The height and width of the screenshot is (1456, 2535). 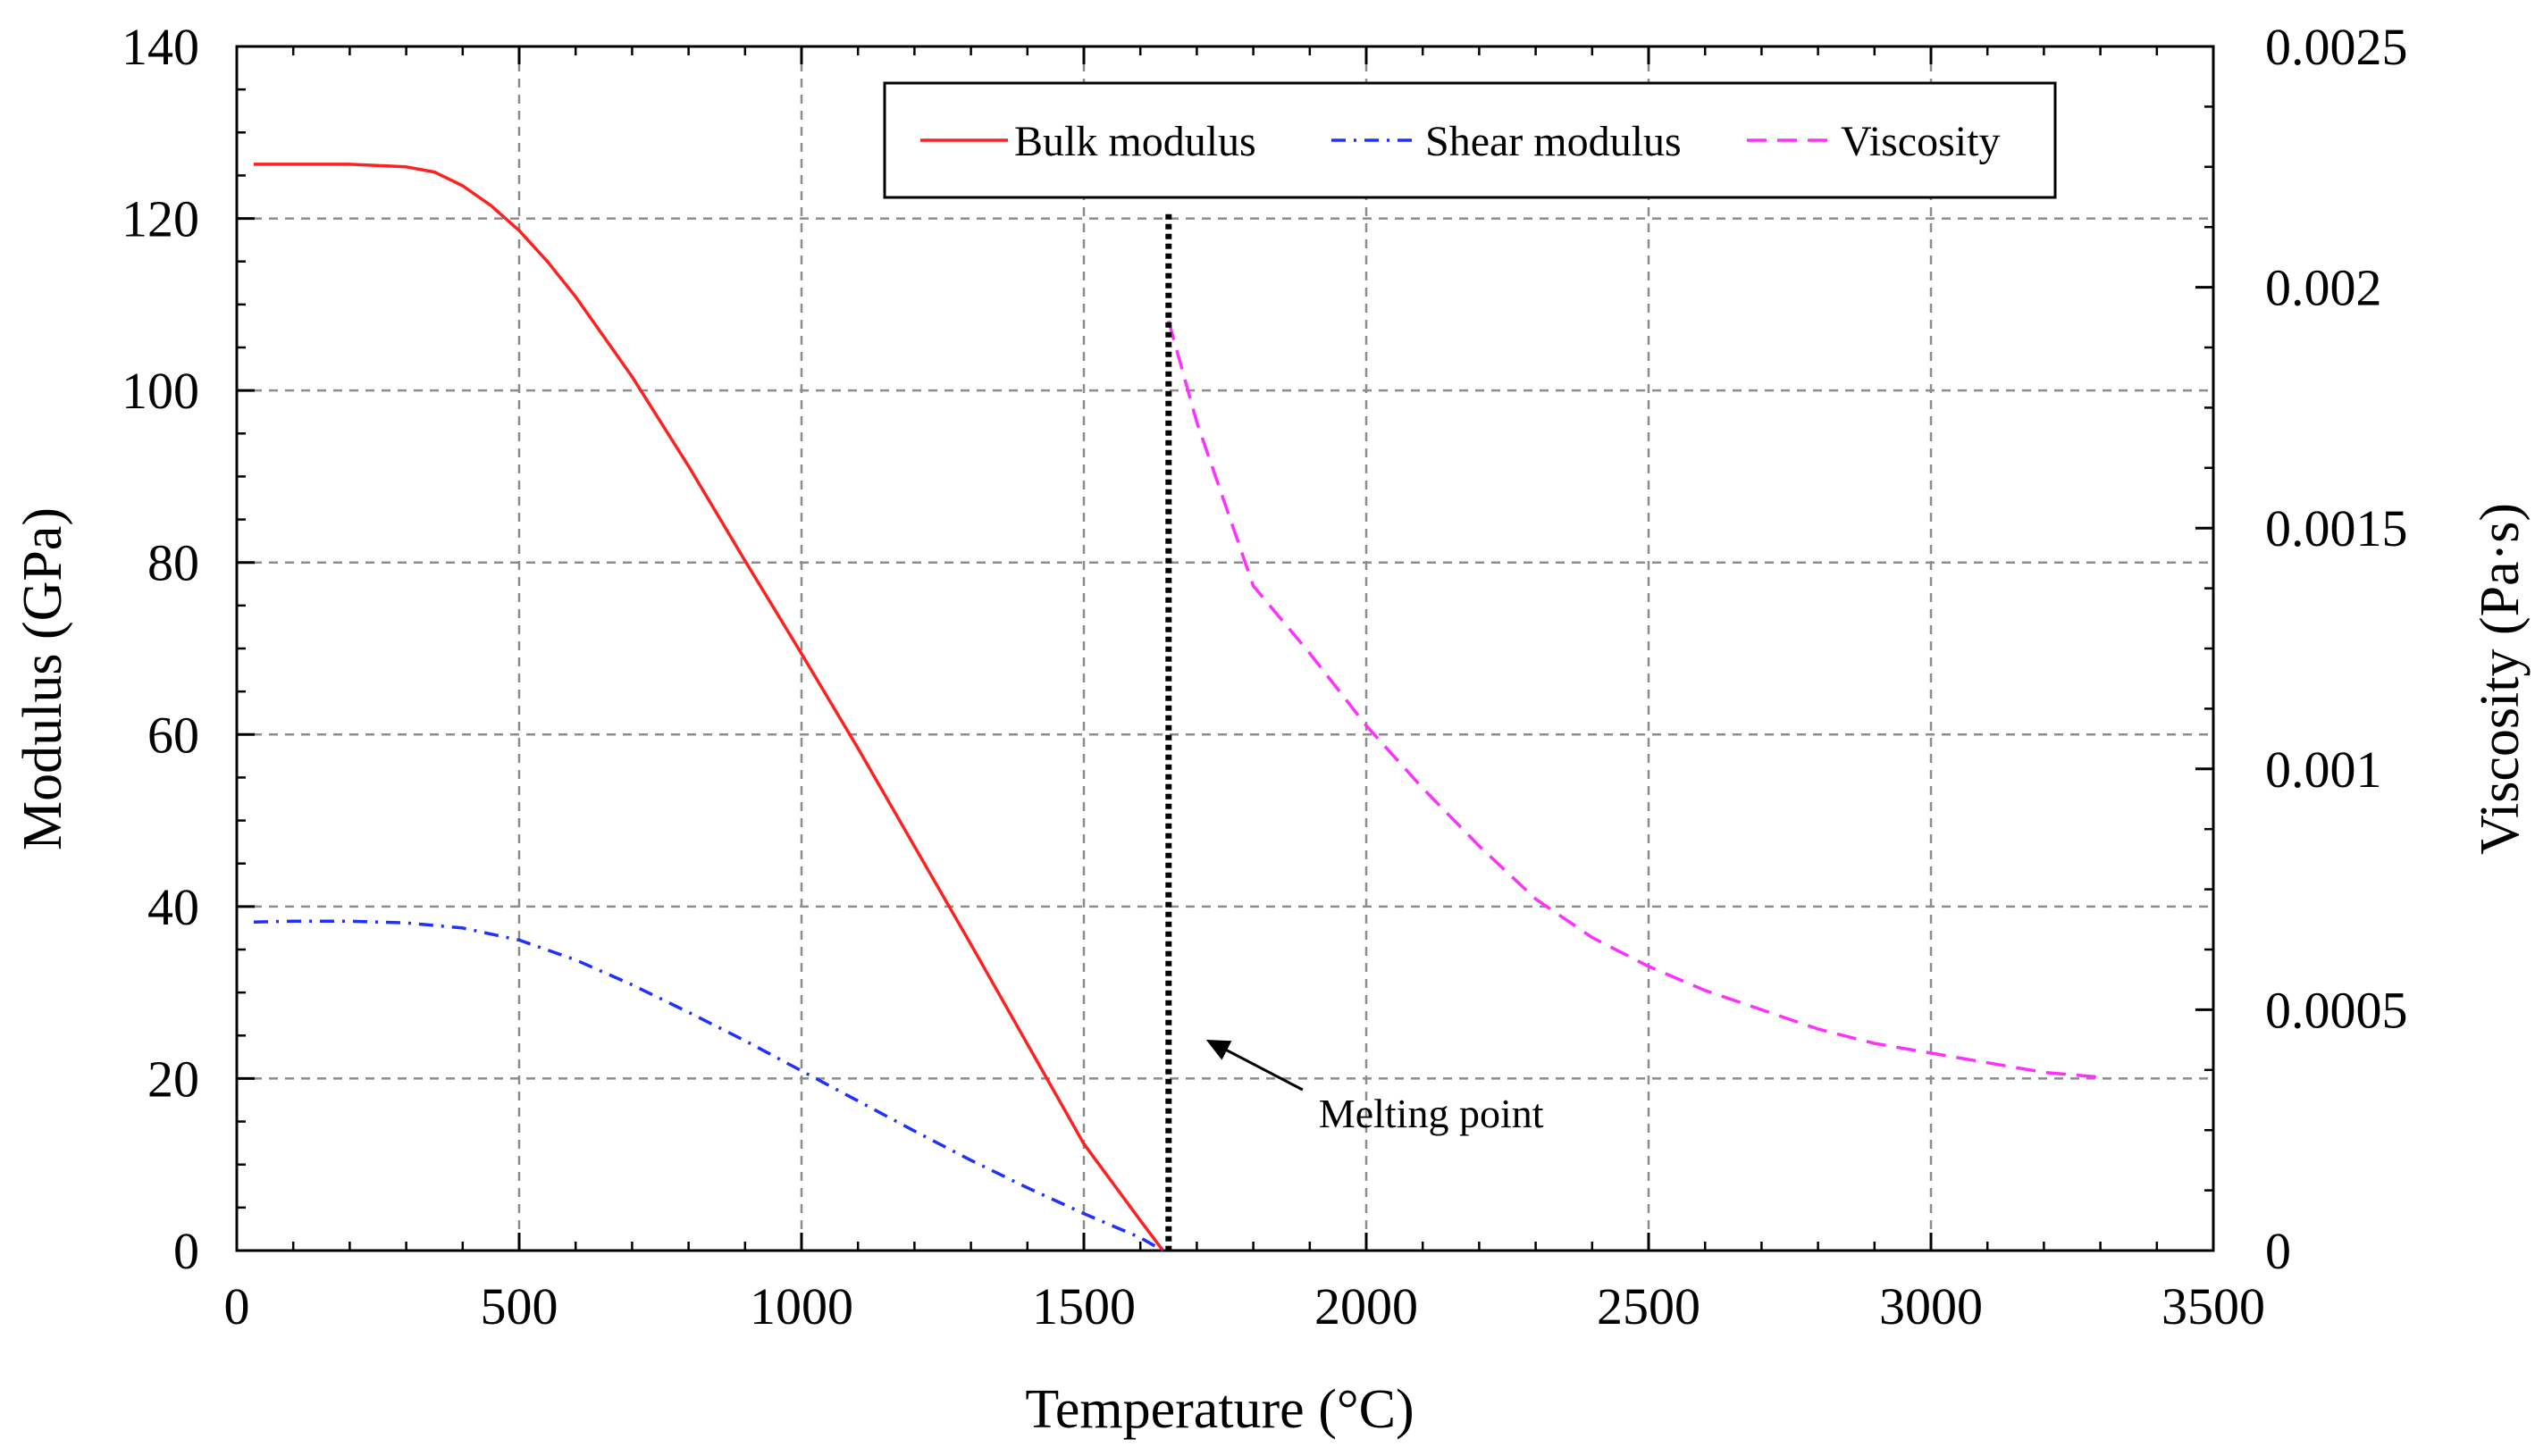 What do you see at coordinates (160, 219) in the screenshot?
I see `y-tick-label: 120` at bounding box center [160, 219].